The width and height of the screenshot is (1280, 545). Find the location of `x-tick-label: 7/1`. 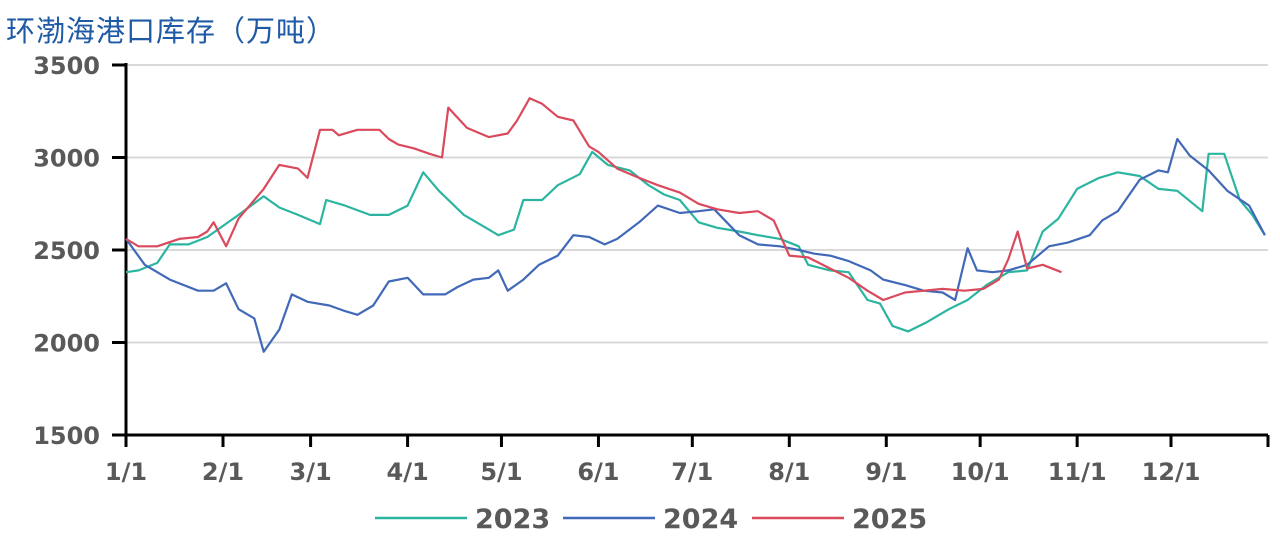

x-tick-label: 7/1 is located at coordinates (692, 472).